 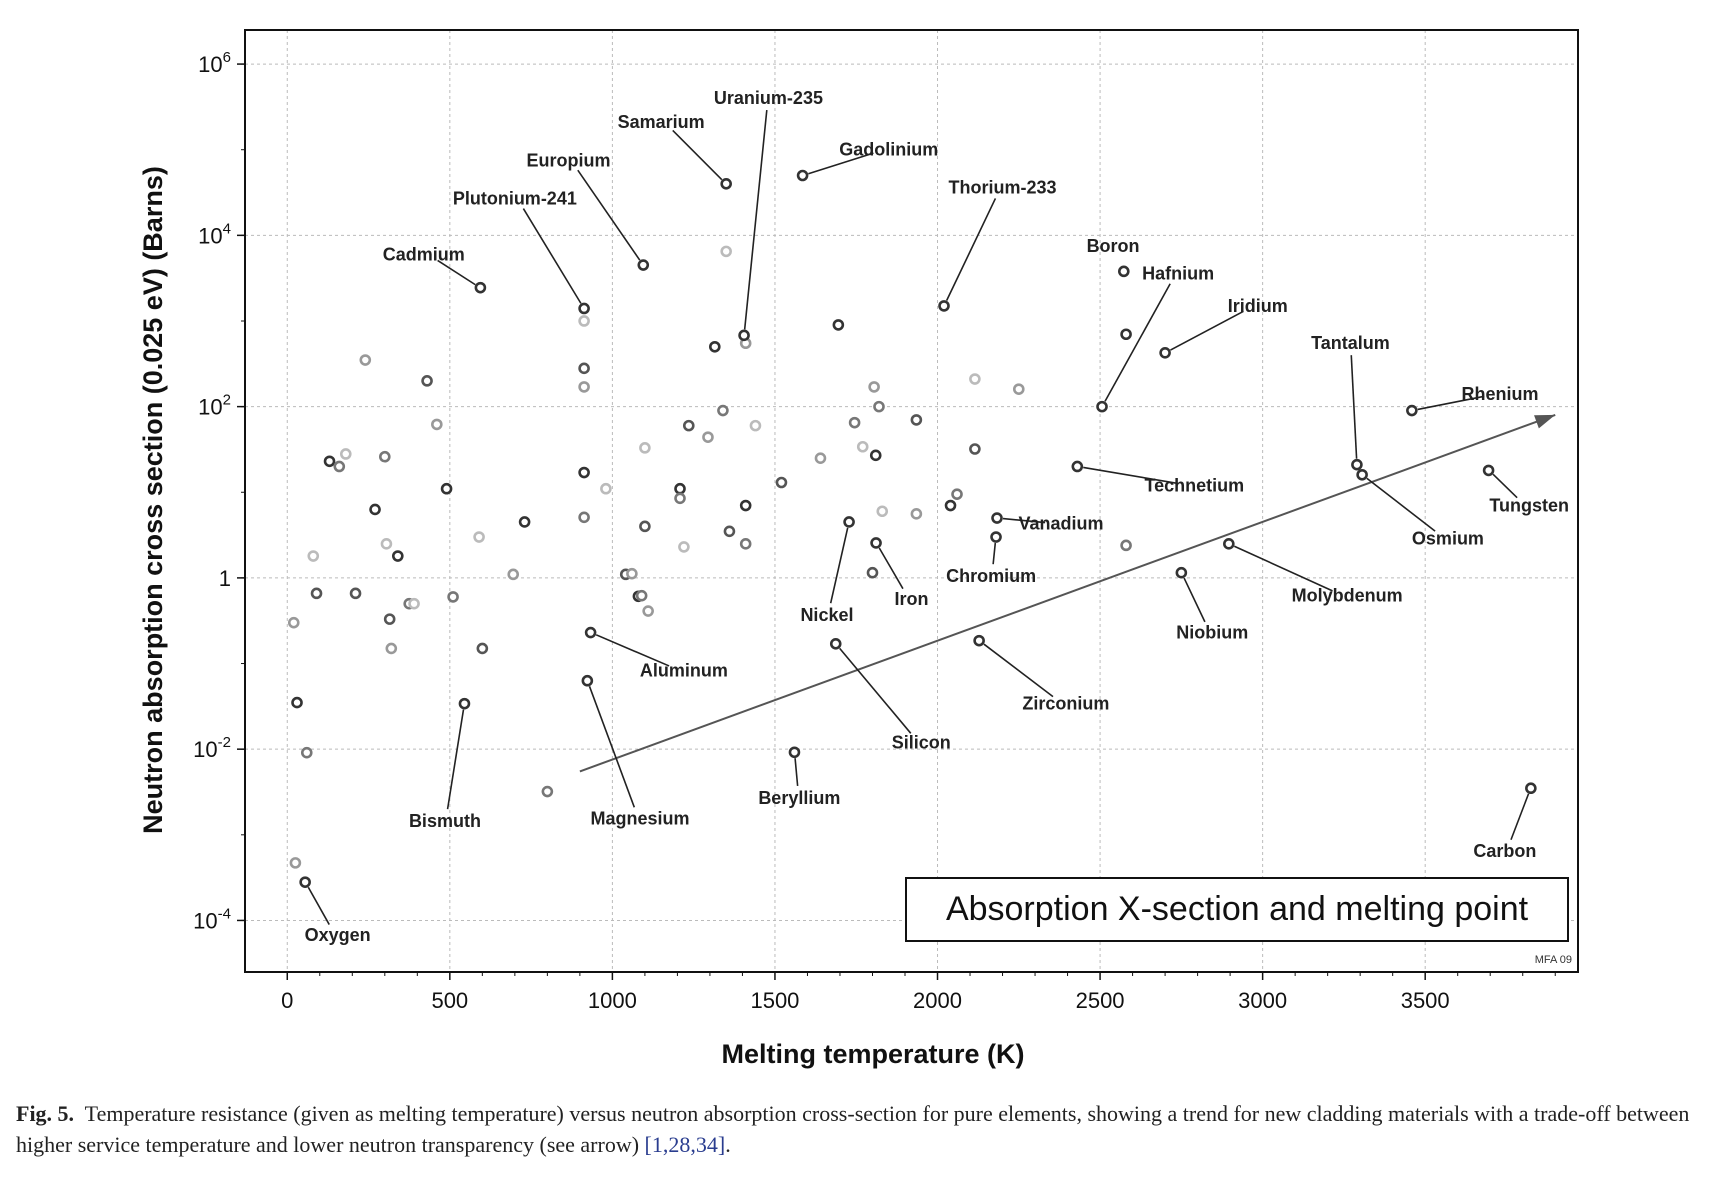 What do you see at coordinates (45, 1113) in the screenshot?
I see `caption-label: Fig. 5.` at bounding box center [45, 1113].